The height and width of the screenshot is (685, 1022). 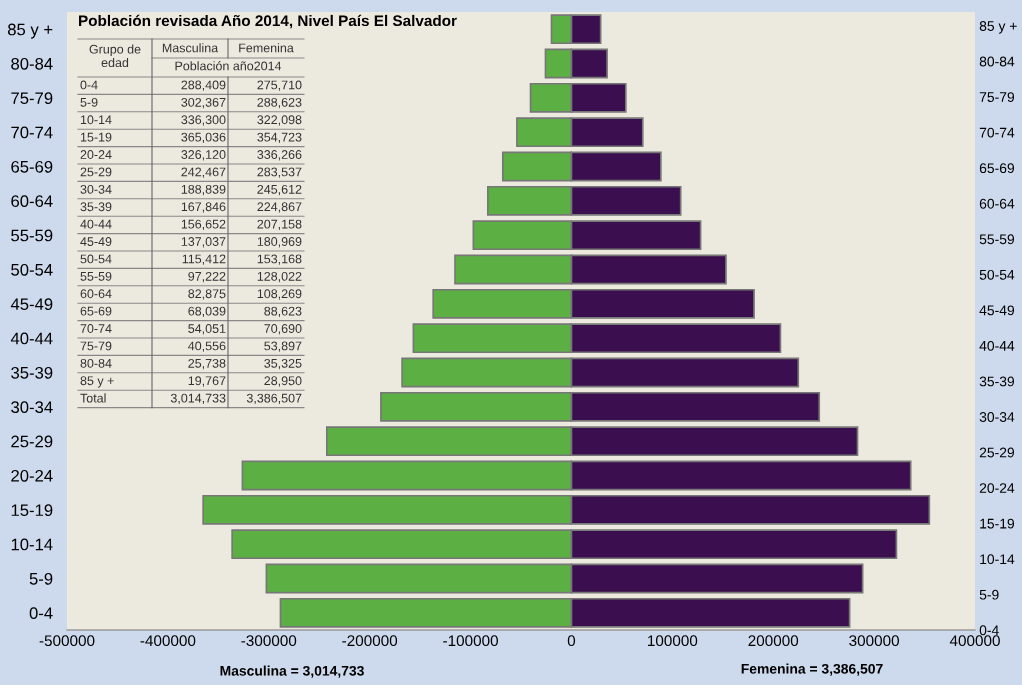 What do you see at coordinates (292, 671) in the screenshot?
I see `text: Masculina = 3,014,733` at bounding box center [292, 671].